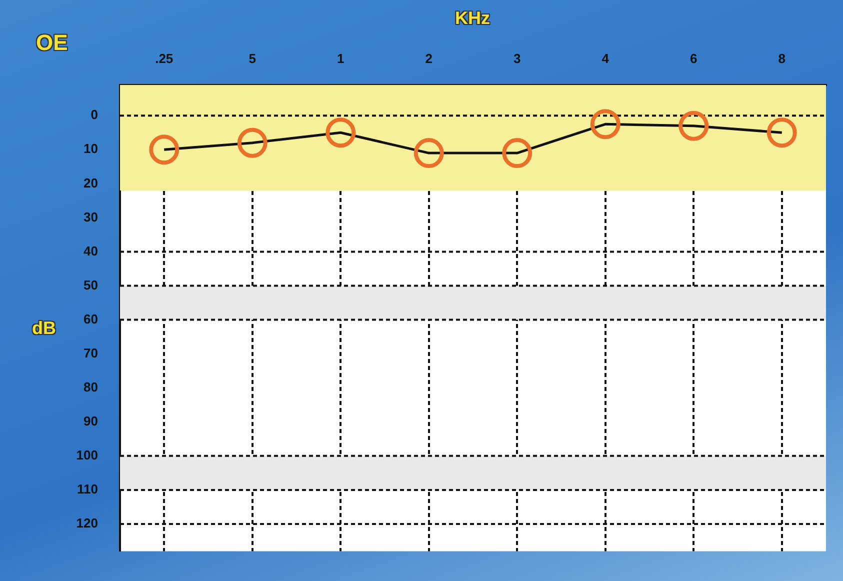 Image resolution: width=843 pixels, height=581 pixels. Describe the element at coordinates (87, 454) in the screenshot. I see `y-tick-label: 100` at that location.